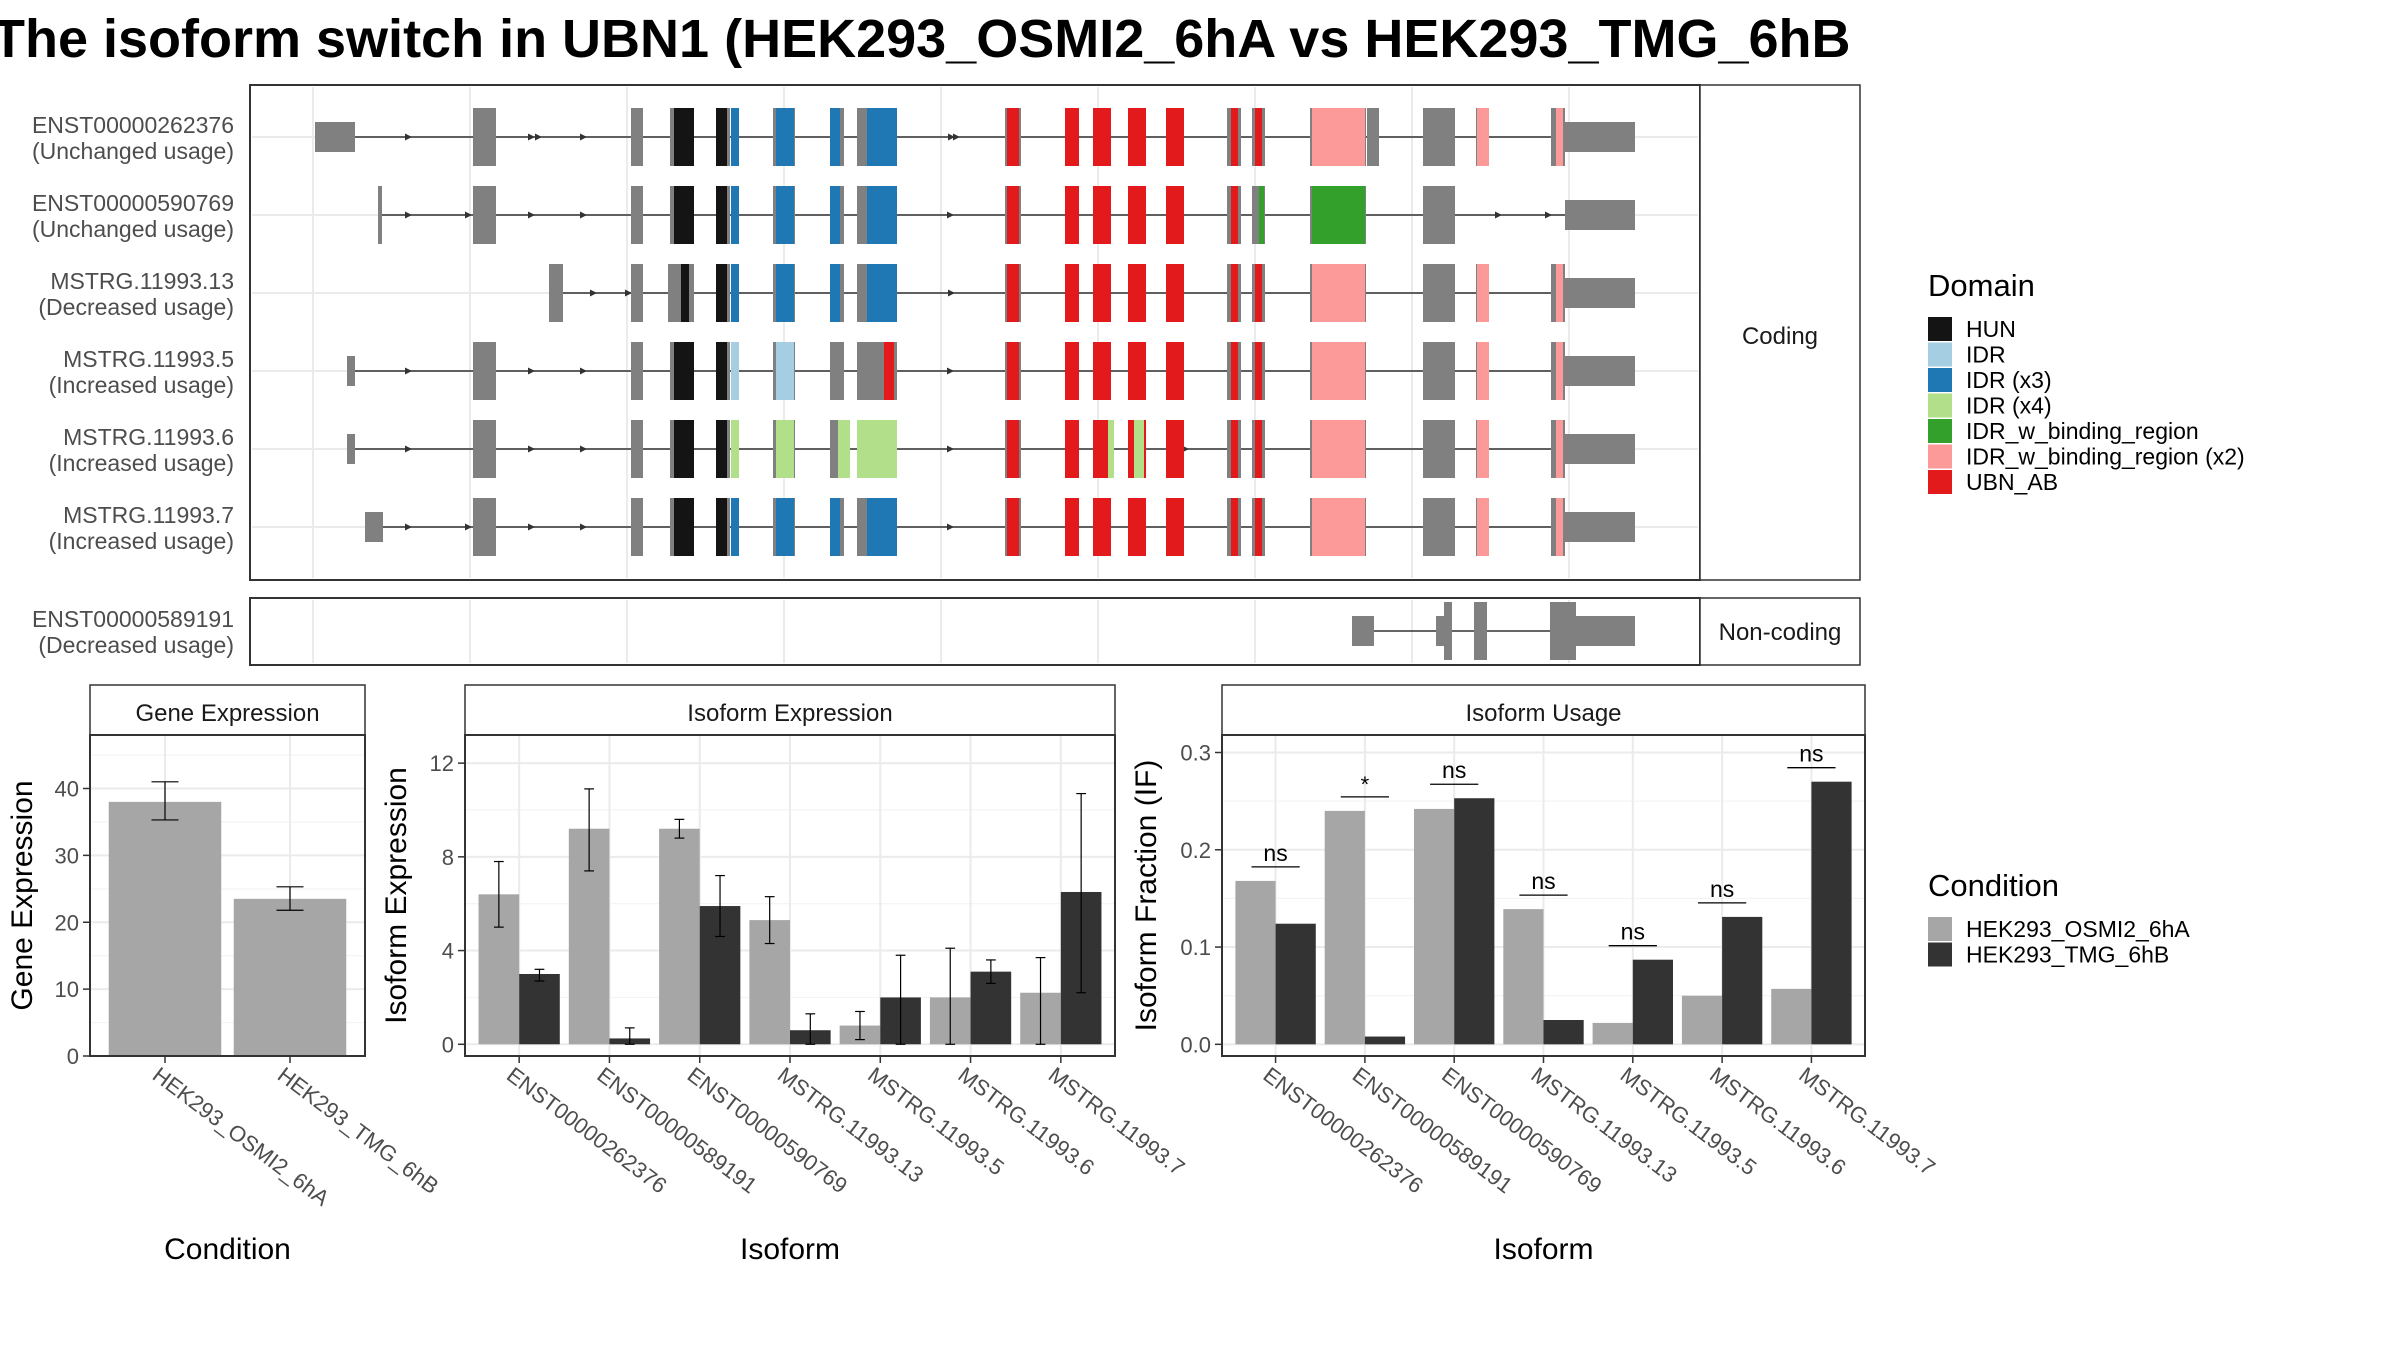  What do you see at coordinates (1543, 713) in the screenshot?
I see `chart-title: Isoform Usage` at bounding box center [1543, 713].